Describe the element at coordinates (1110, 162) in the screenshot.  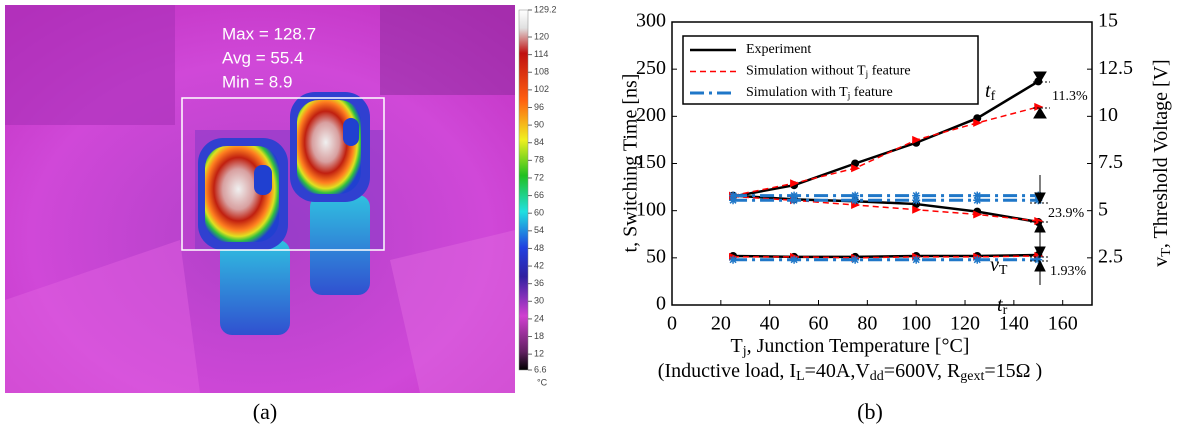
I see `y2-tick-label: 7.5` at that location.